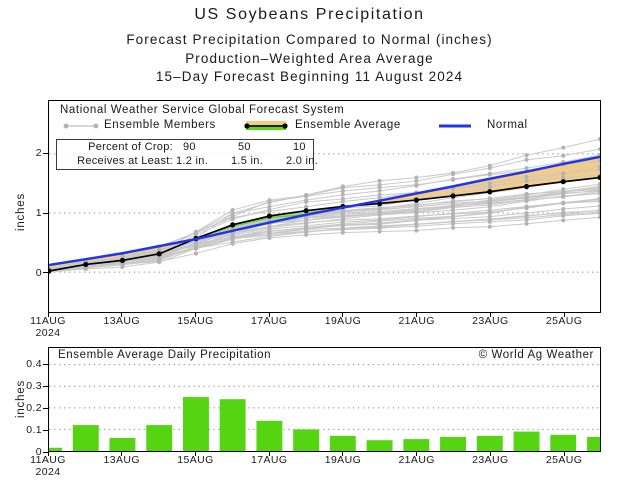  I want to click on y-tick-label: 0.4, so click(34, 364).